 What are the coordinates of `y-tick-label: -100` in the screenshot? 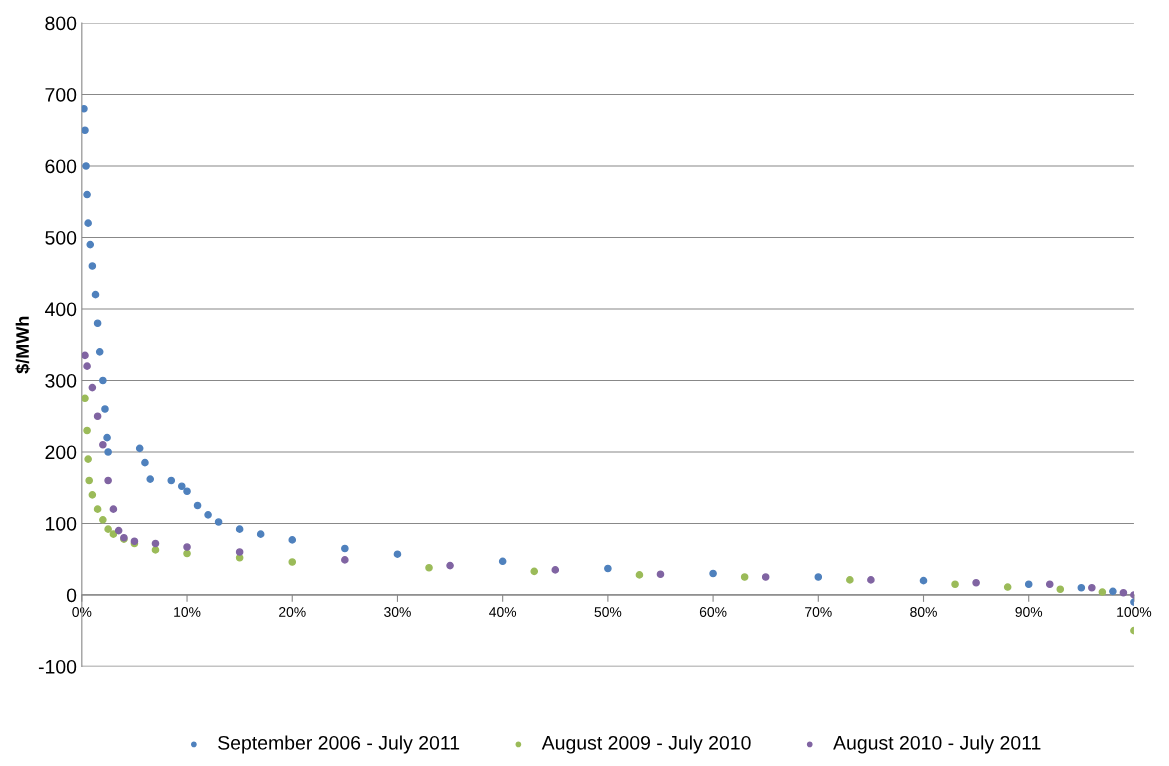 It's located at (57, 666).